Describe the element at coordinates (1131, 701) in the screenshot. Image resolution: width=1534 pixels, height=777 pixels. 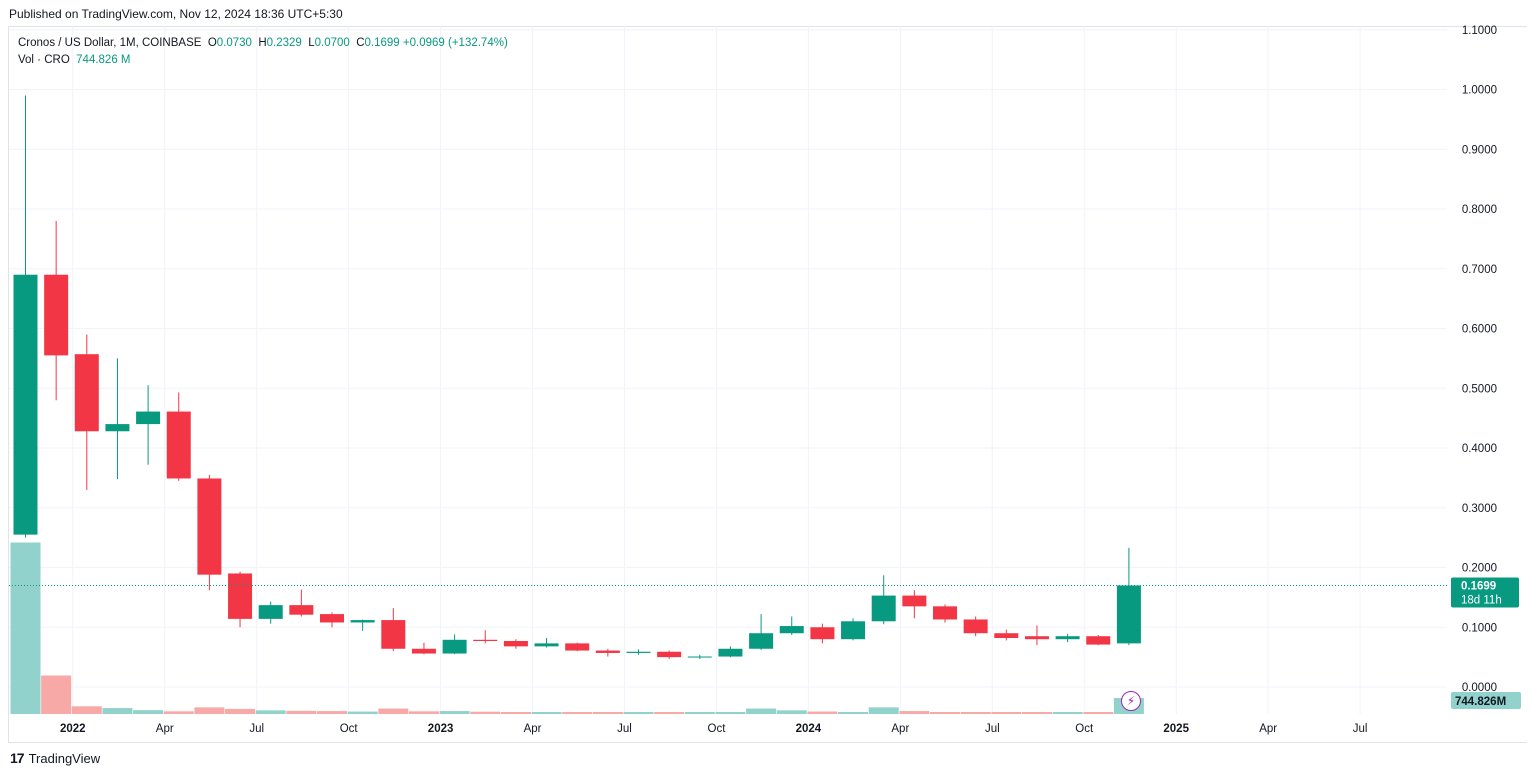
I see `lightning-icon: ⚡` at that location.